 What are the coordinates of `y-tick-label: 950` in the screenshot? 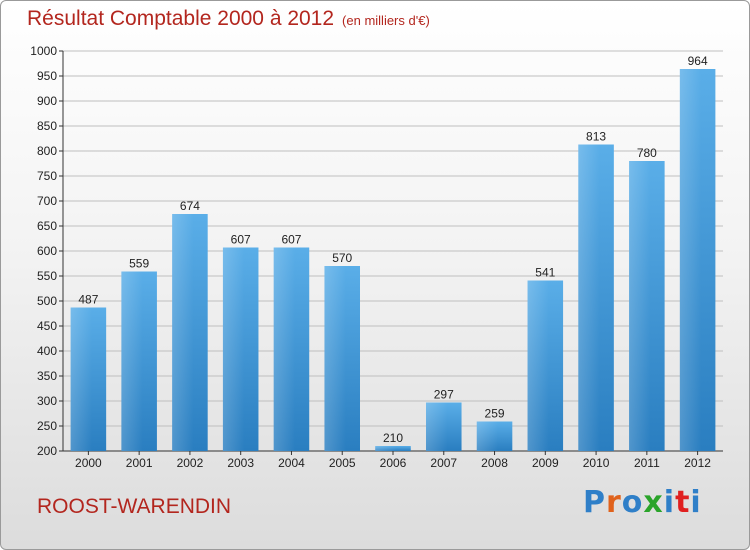 It's located at (47, 76).